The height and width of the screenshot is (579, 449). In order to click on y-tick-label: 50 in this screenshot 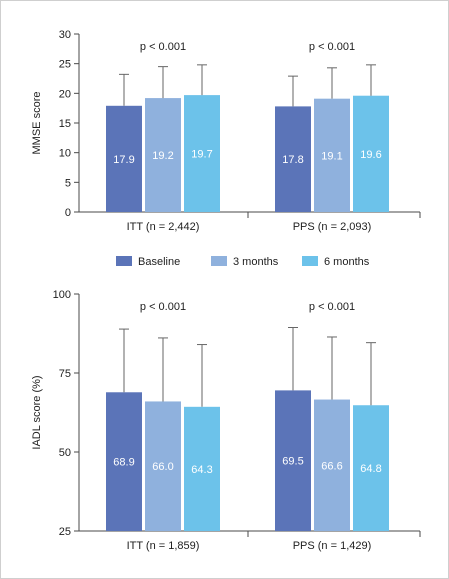, I will do `click(65, 453)`.